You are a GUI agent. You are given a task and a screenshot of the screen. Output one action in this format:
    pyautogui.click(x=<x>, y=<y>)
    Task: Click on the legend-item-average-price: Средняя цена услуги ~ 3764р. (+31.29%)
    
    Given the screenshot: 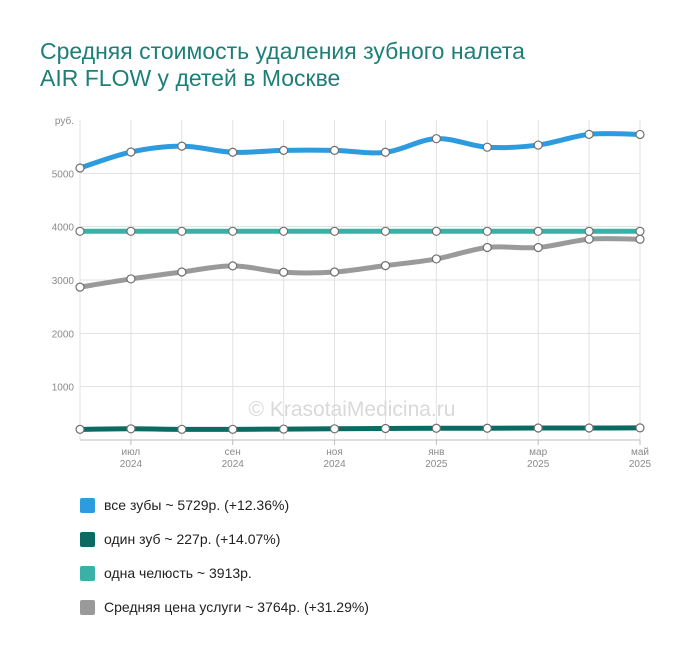 What is the action you would take?
    pyautogui.click(x=224, y=607)
    